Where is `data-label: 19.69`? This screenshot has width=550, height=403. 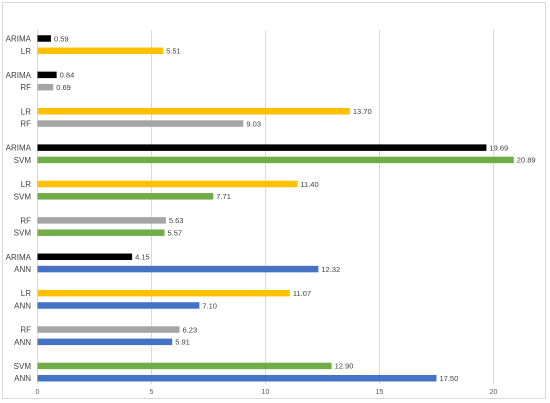 data-label: 19.69 is located at coordinates (498, 147).